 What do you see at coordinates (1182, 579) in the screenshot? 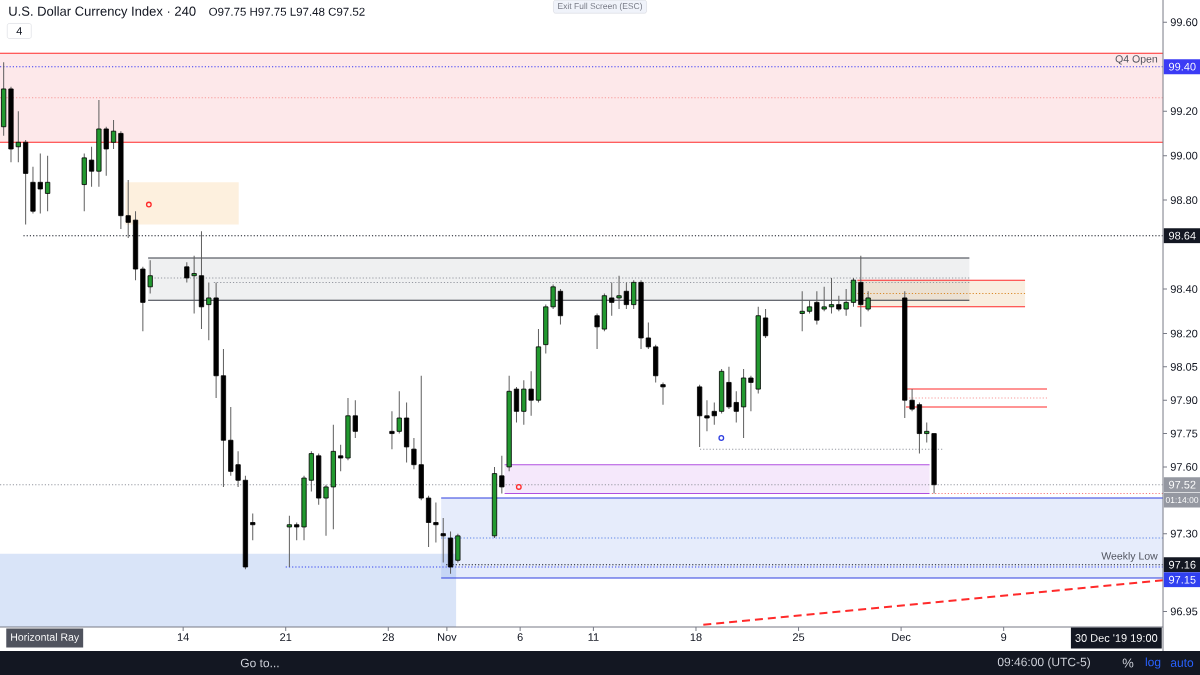
I see `data-label: 97.15` at bounding box center [1182, 579].